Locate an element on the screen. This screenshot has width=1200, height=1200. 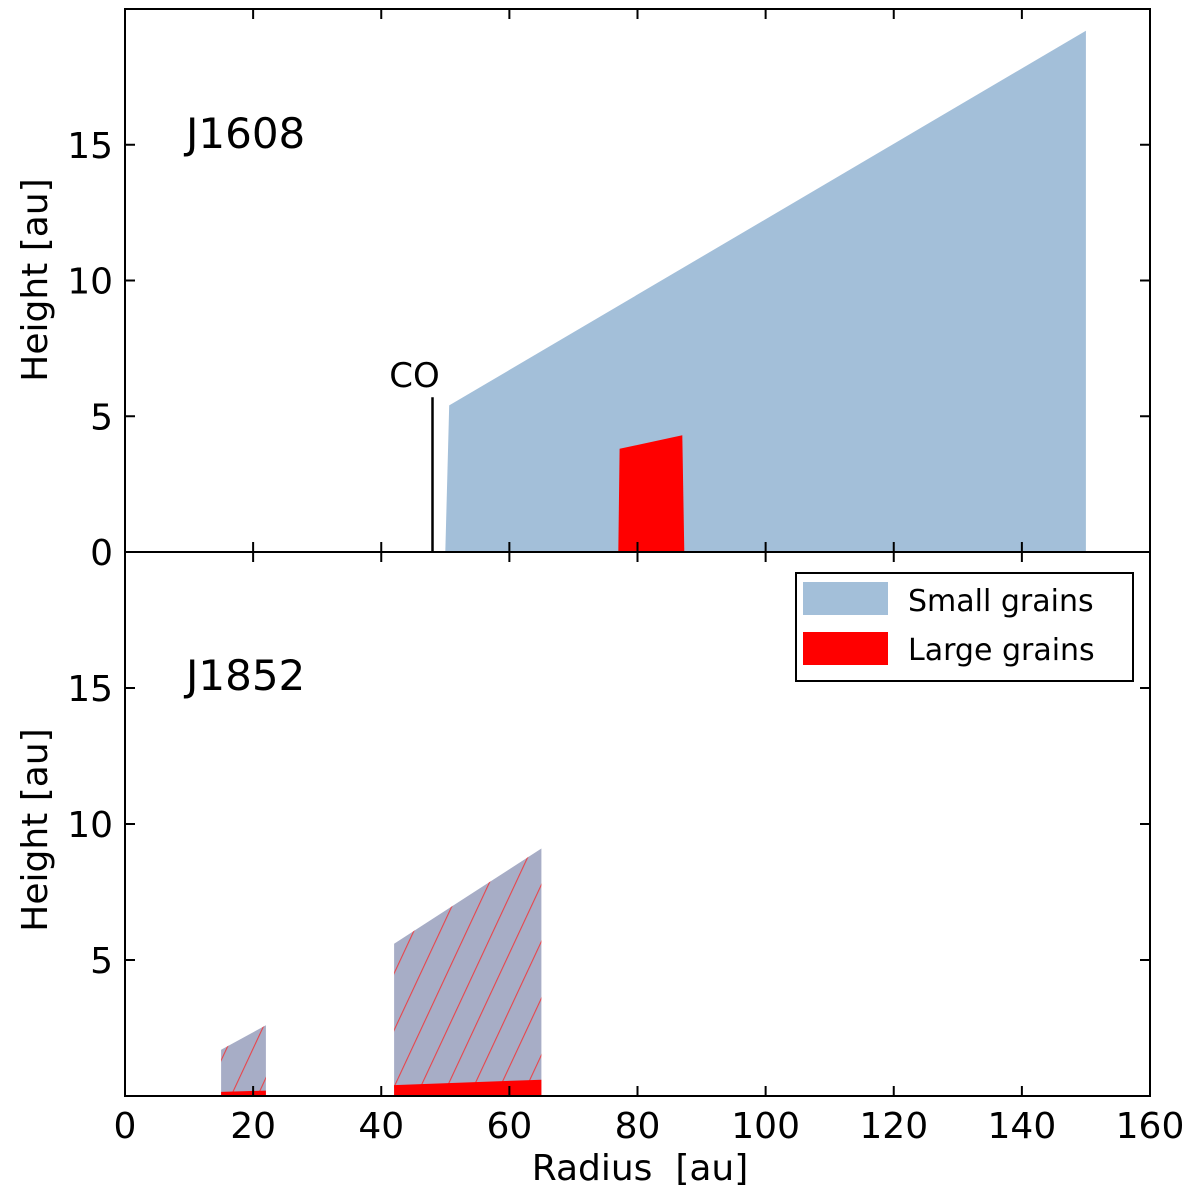
top-y-tick-label: 0 is located at coordinates (101, 553).